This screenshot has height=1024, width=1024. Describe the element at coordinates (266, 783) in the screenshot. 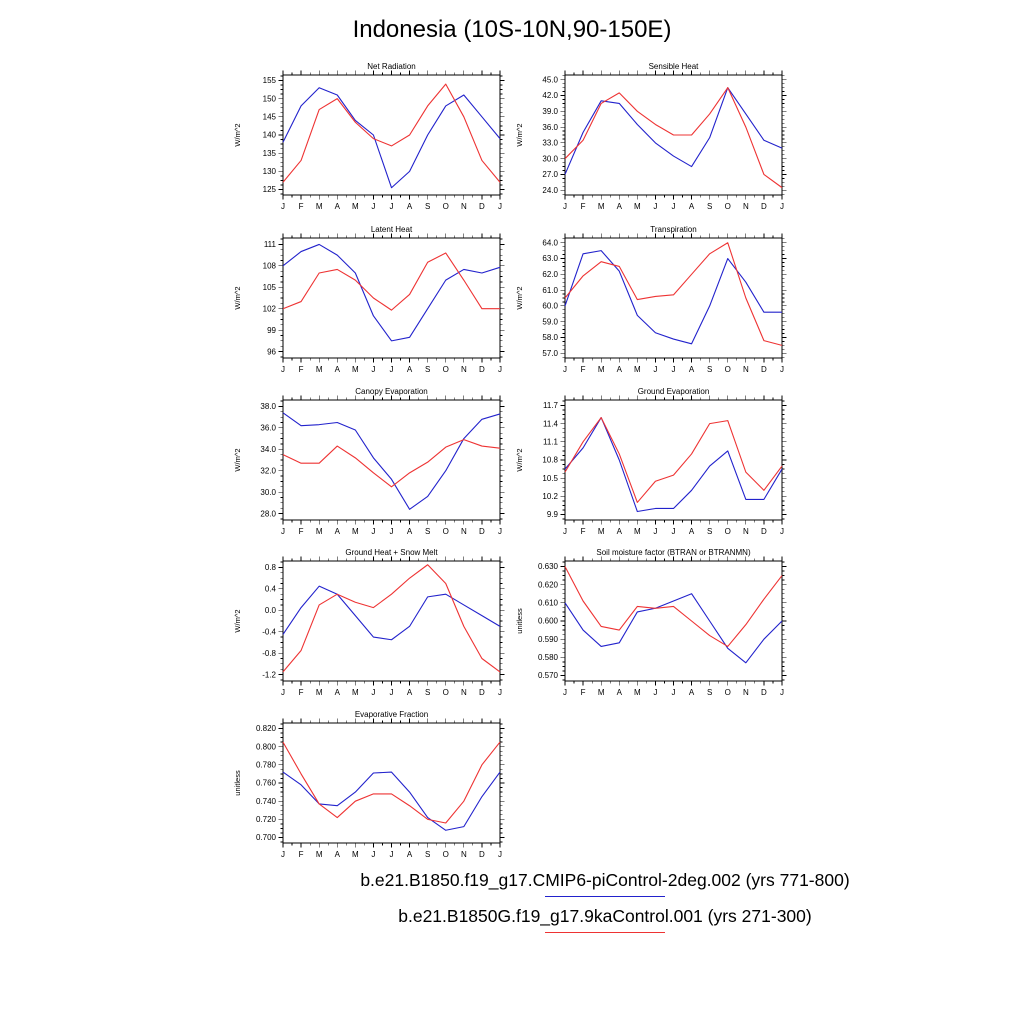

I see `y-tick-label: 0.760` at that location.